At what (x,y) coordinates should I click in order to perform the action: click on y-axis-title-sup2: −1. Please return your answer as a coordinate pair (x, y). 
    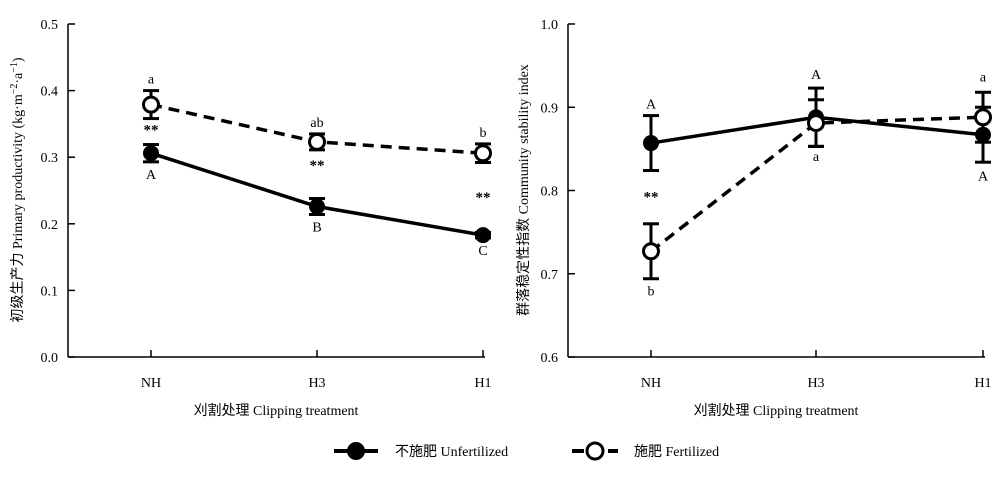
    Looking at the image, I should click on (14, 67).